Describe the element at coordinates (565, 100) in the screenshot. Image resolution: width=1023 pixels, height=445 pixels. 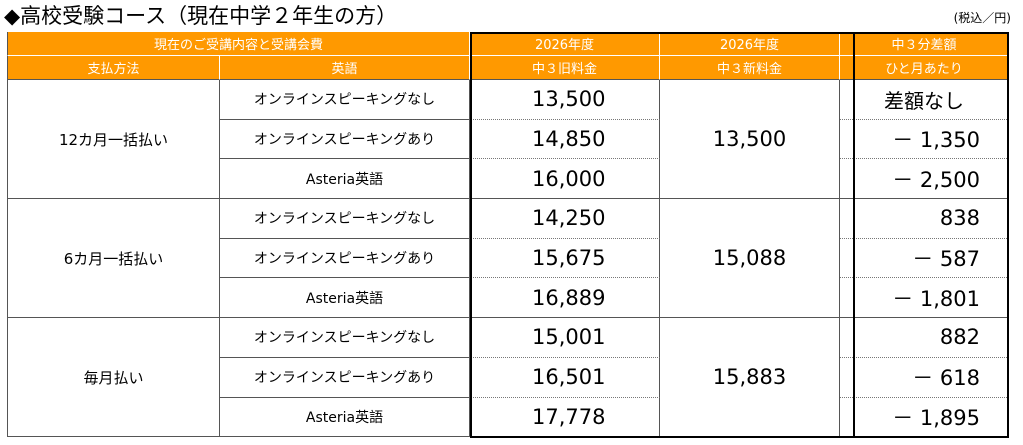
I see `old-fee-cell: 13,500` at that location.